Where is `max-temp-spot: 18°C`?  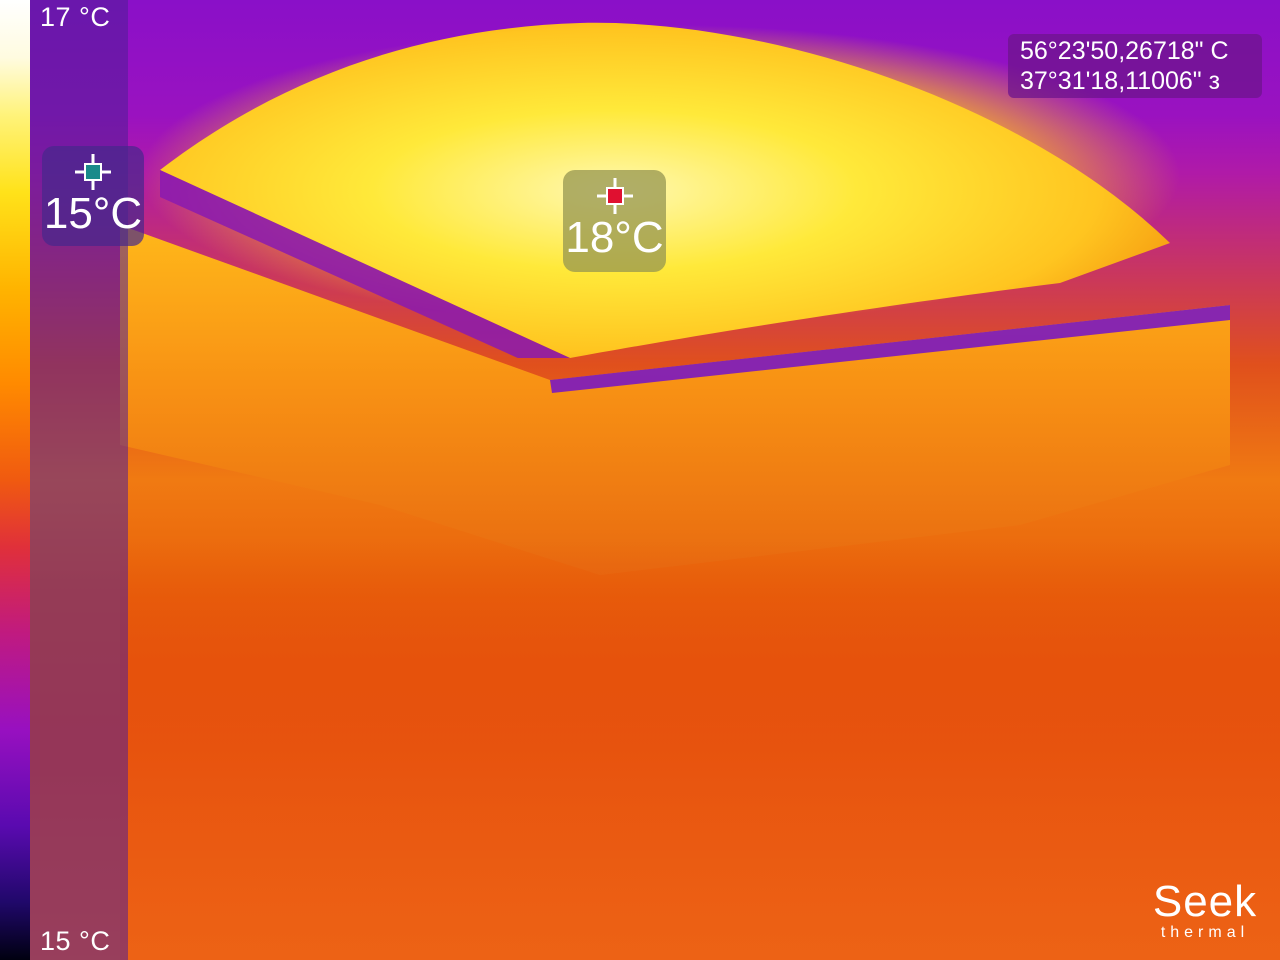
max-temp-spot: 18°C is located at coordinates (614, 221).